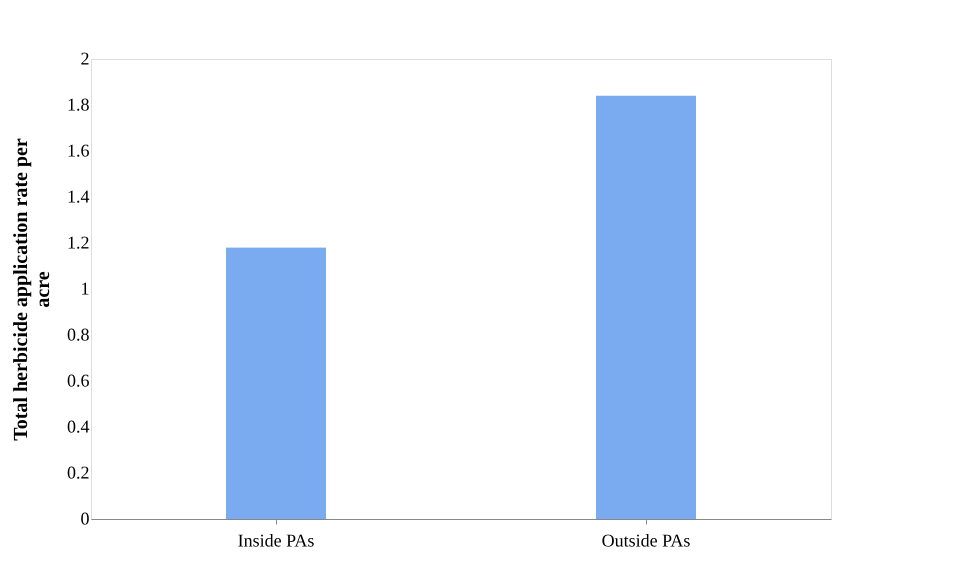 The width and height of the screenshot is (957, 580). What do you see at coordinates (85, 518) in the screenshot?
I see `y-tick-label: 0` at bounding box center [85, 518].